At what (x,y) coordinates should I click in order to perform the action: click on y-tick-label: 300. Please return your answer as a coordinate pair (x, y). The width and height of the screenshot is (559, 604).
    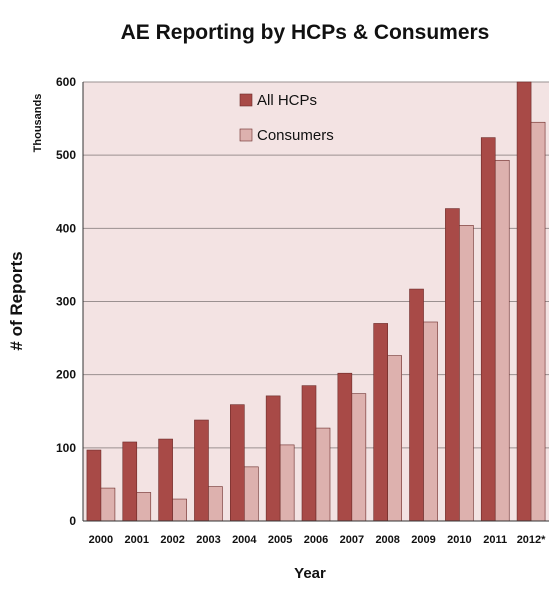
    Looking at the image, I should click on (66, 302).